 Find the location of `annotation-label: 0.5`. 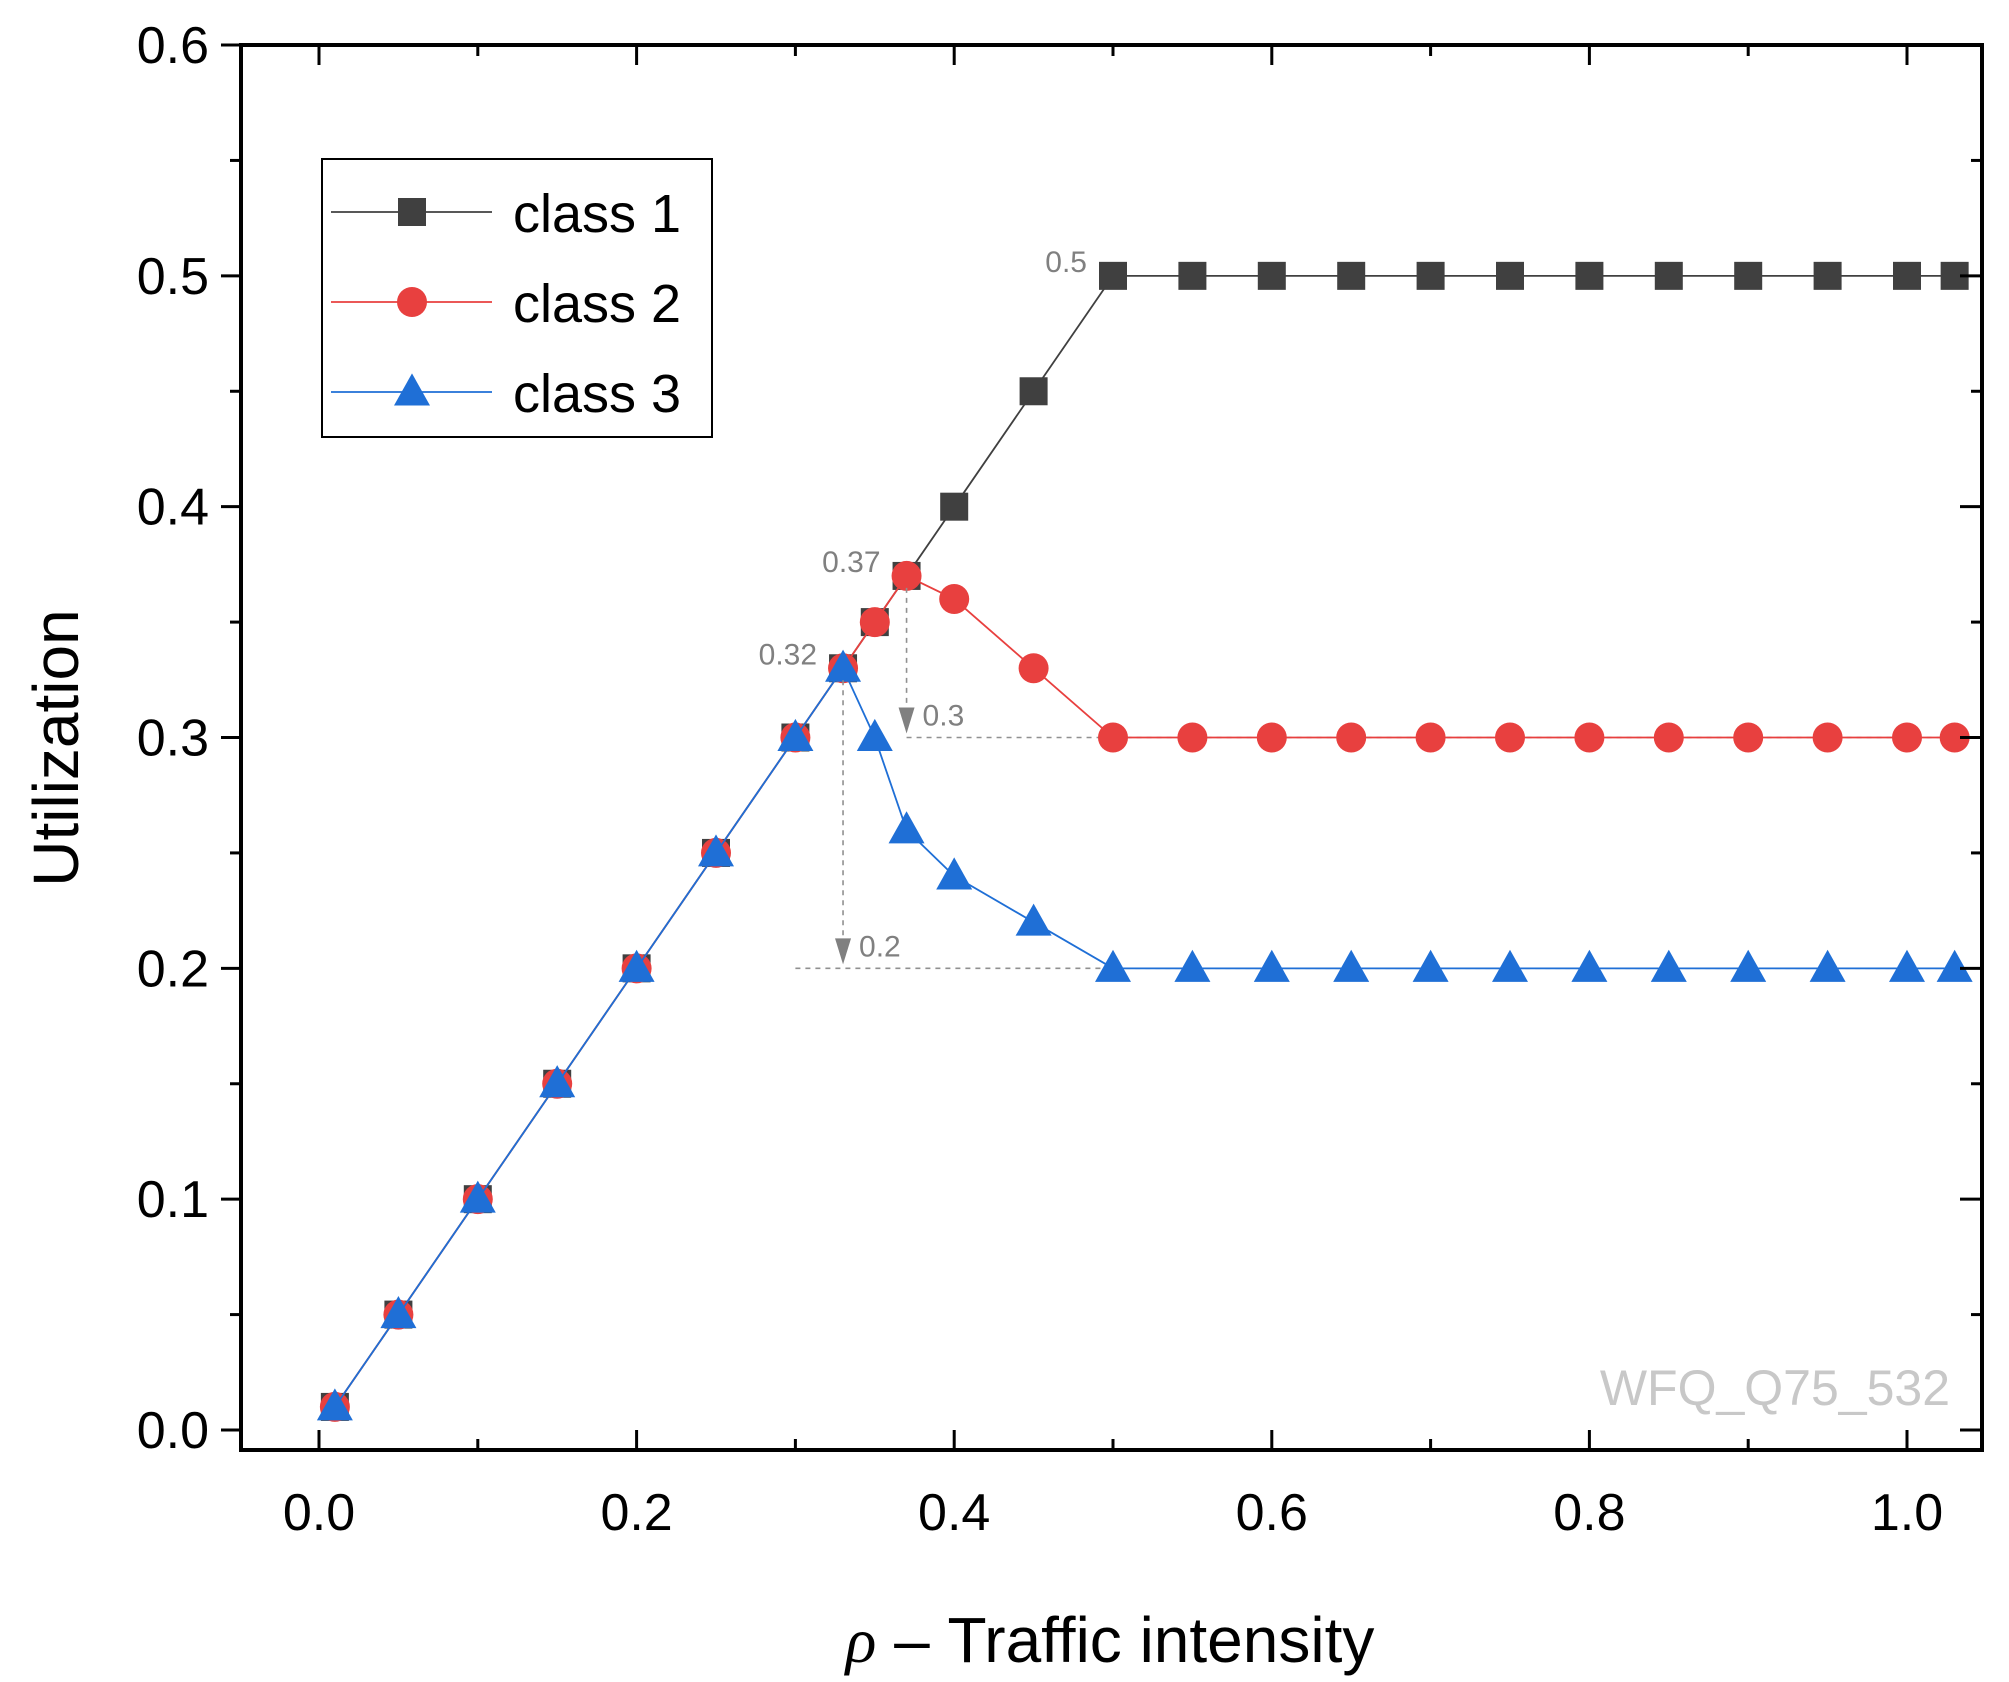

annotation-label: 0.5 is located at coordinates (1066, 262).